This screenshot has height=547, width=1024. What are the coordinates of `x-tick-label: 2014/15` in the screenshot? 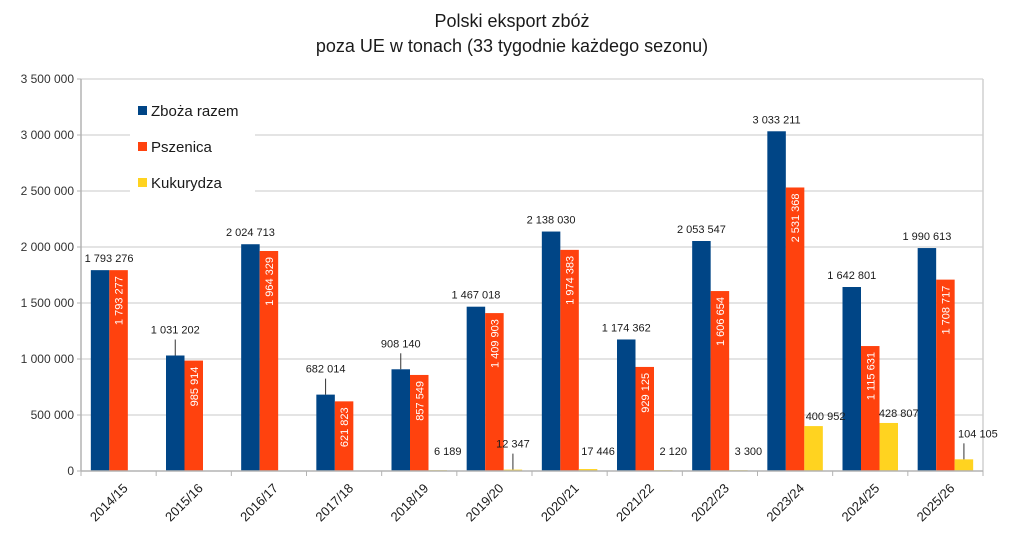 It's located at (109, 503).